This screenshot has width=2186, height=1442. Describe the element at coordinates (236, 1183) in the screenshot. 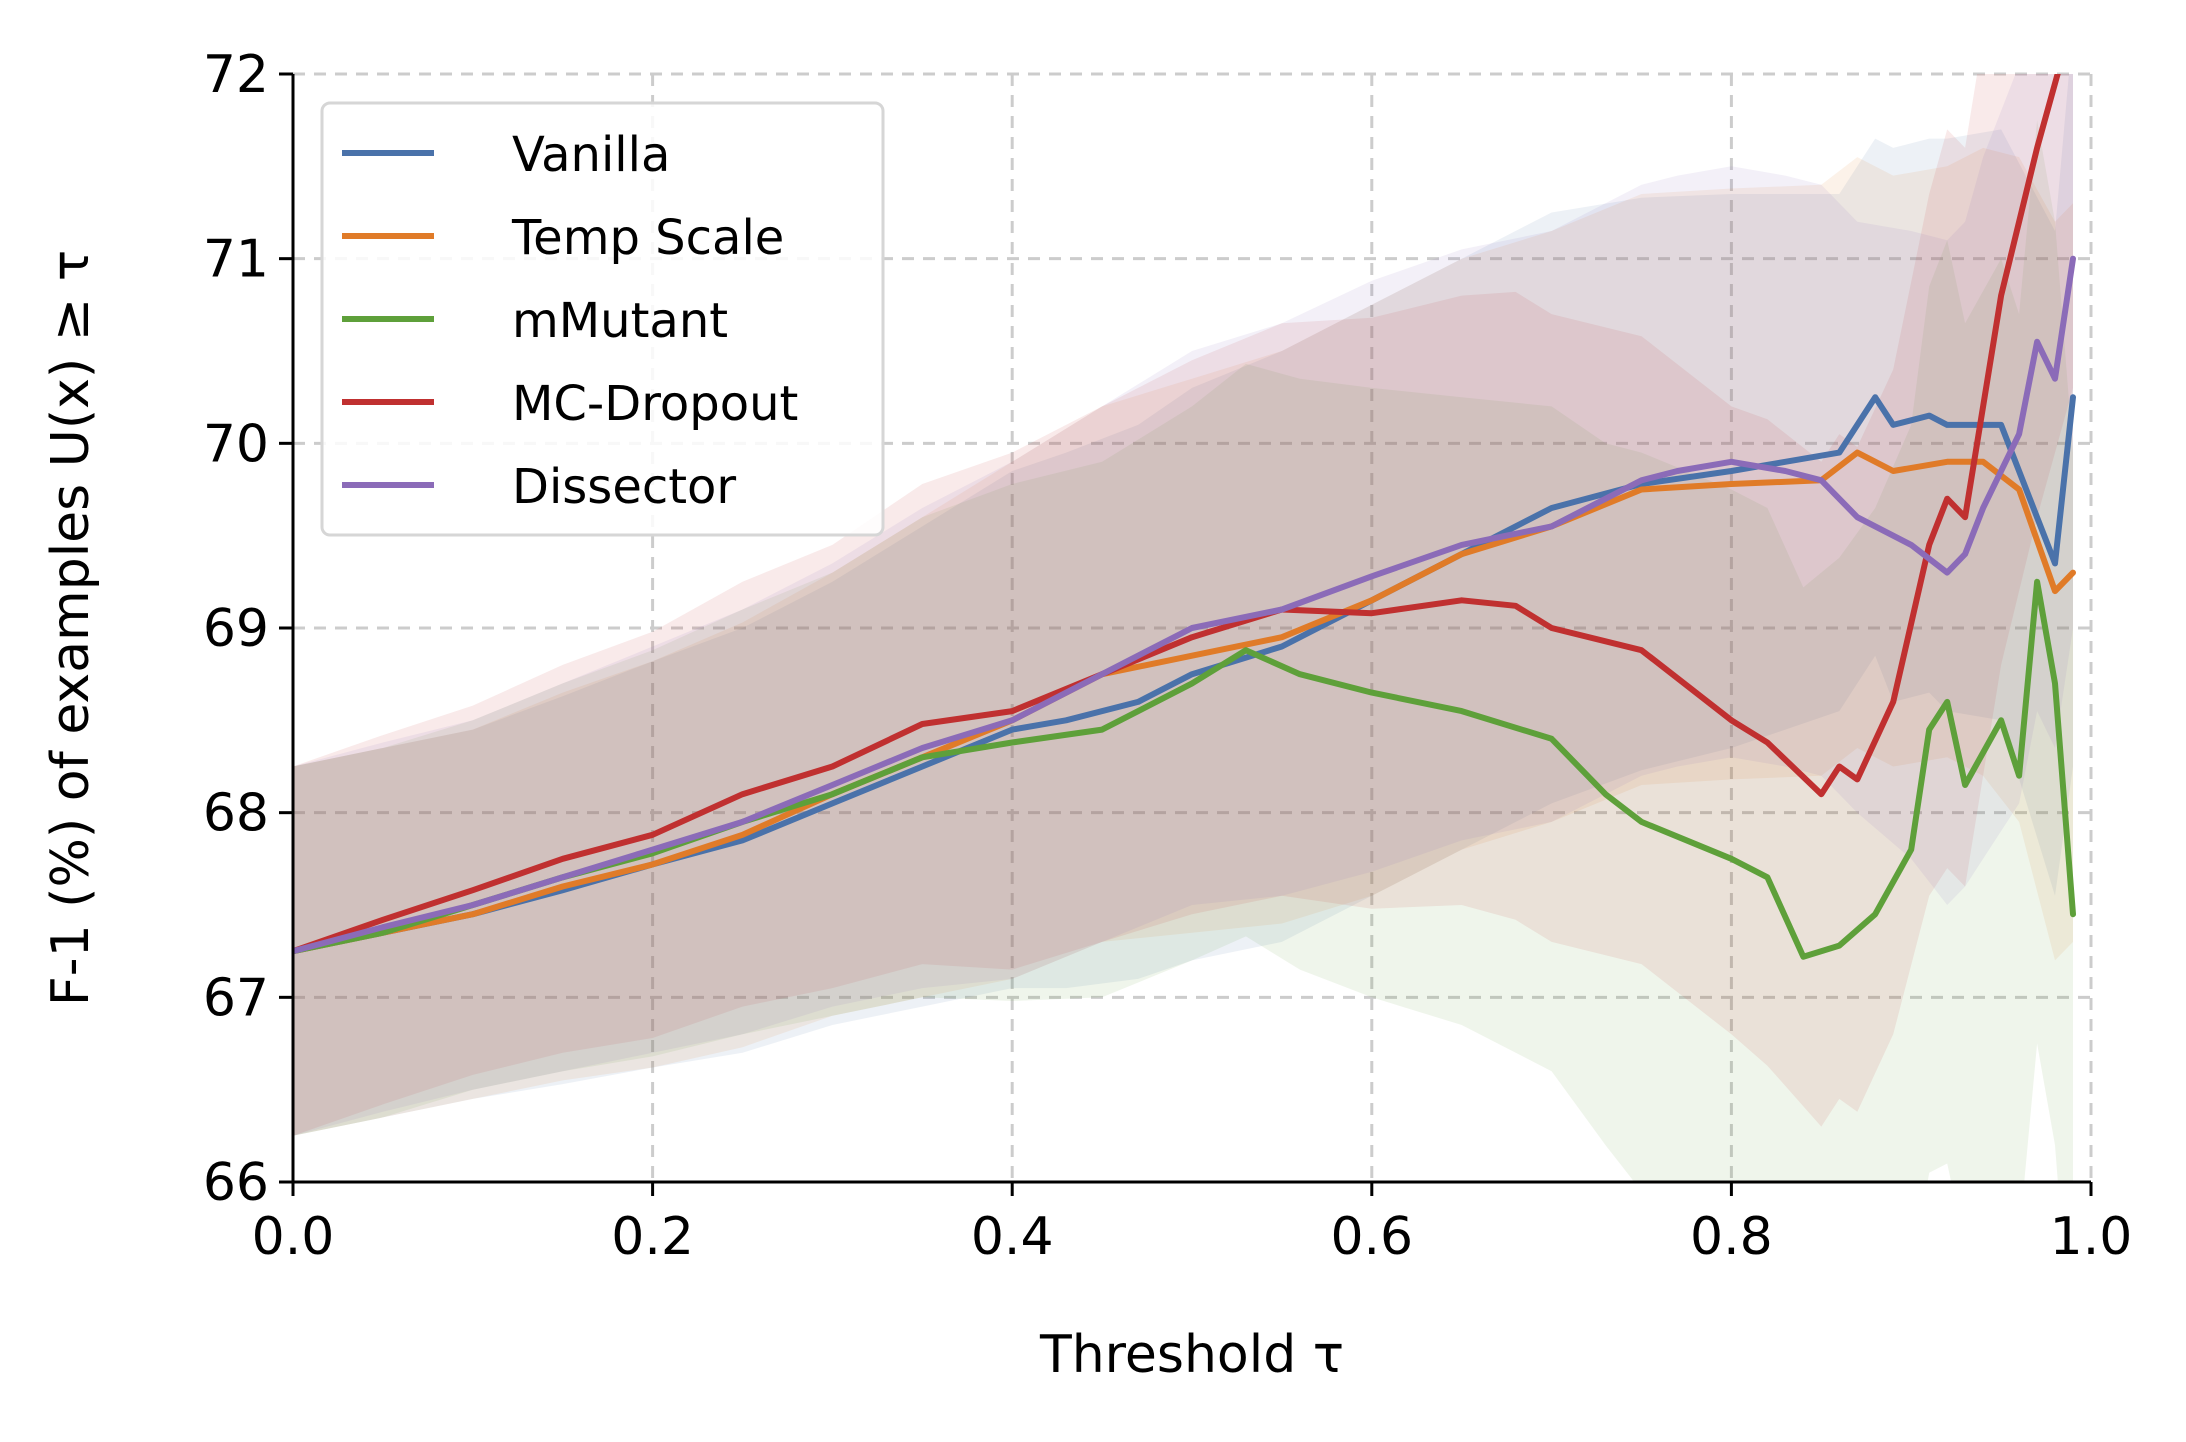

I see `y-tick-label: 66` at that location.